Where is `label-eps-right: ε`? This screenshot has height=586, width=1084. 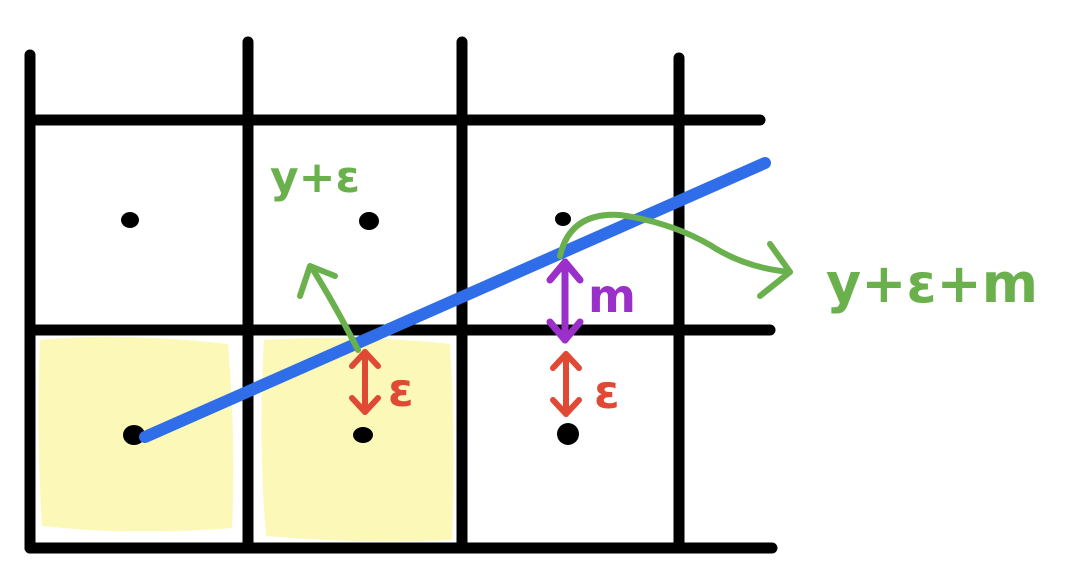
label-eps-right: ε is located at coordinates (607, 392).